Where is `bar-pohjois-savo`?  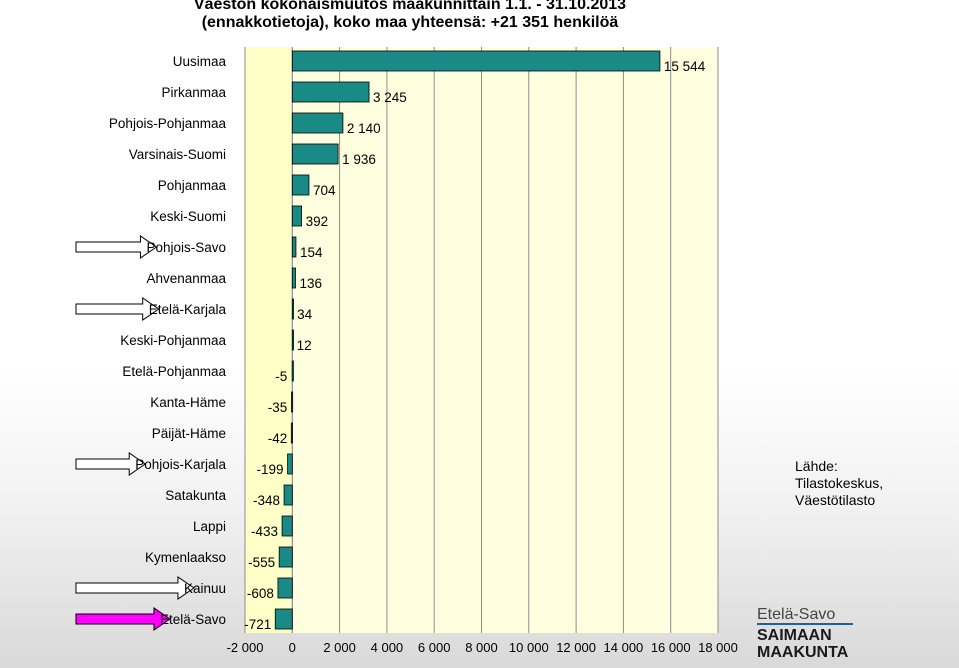
bar-pohjois-savo is located at coordinates (294, 247).